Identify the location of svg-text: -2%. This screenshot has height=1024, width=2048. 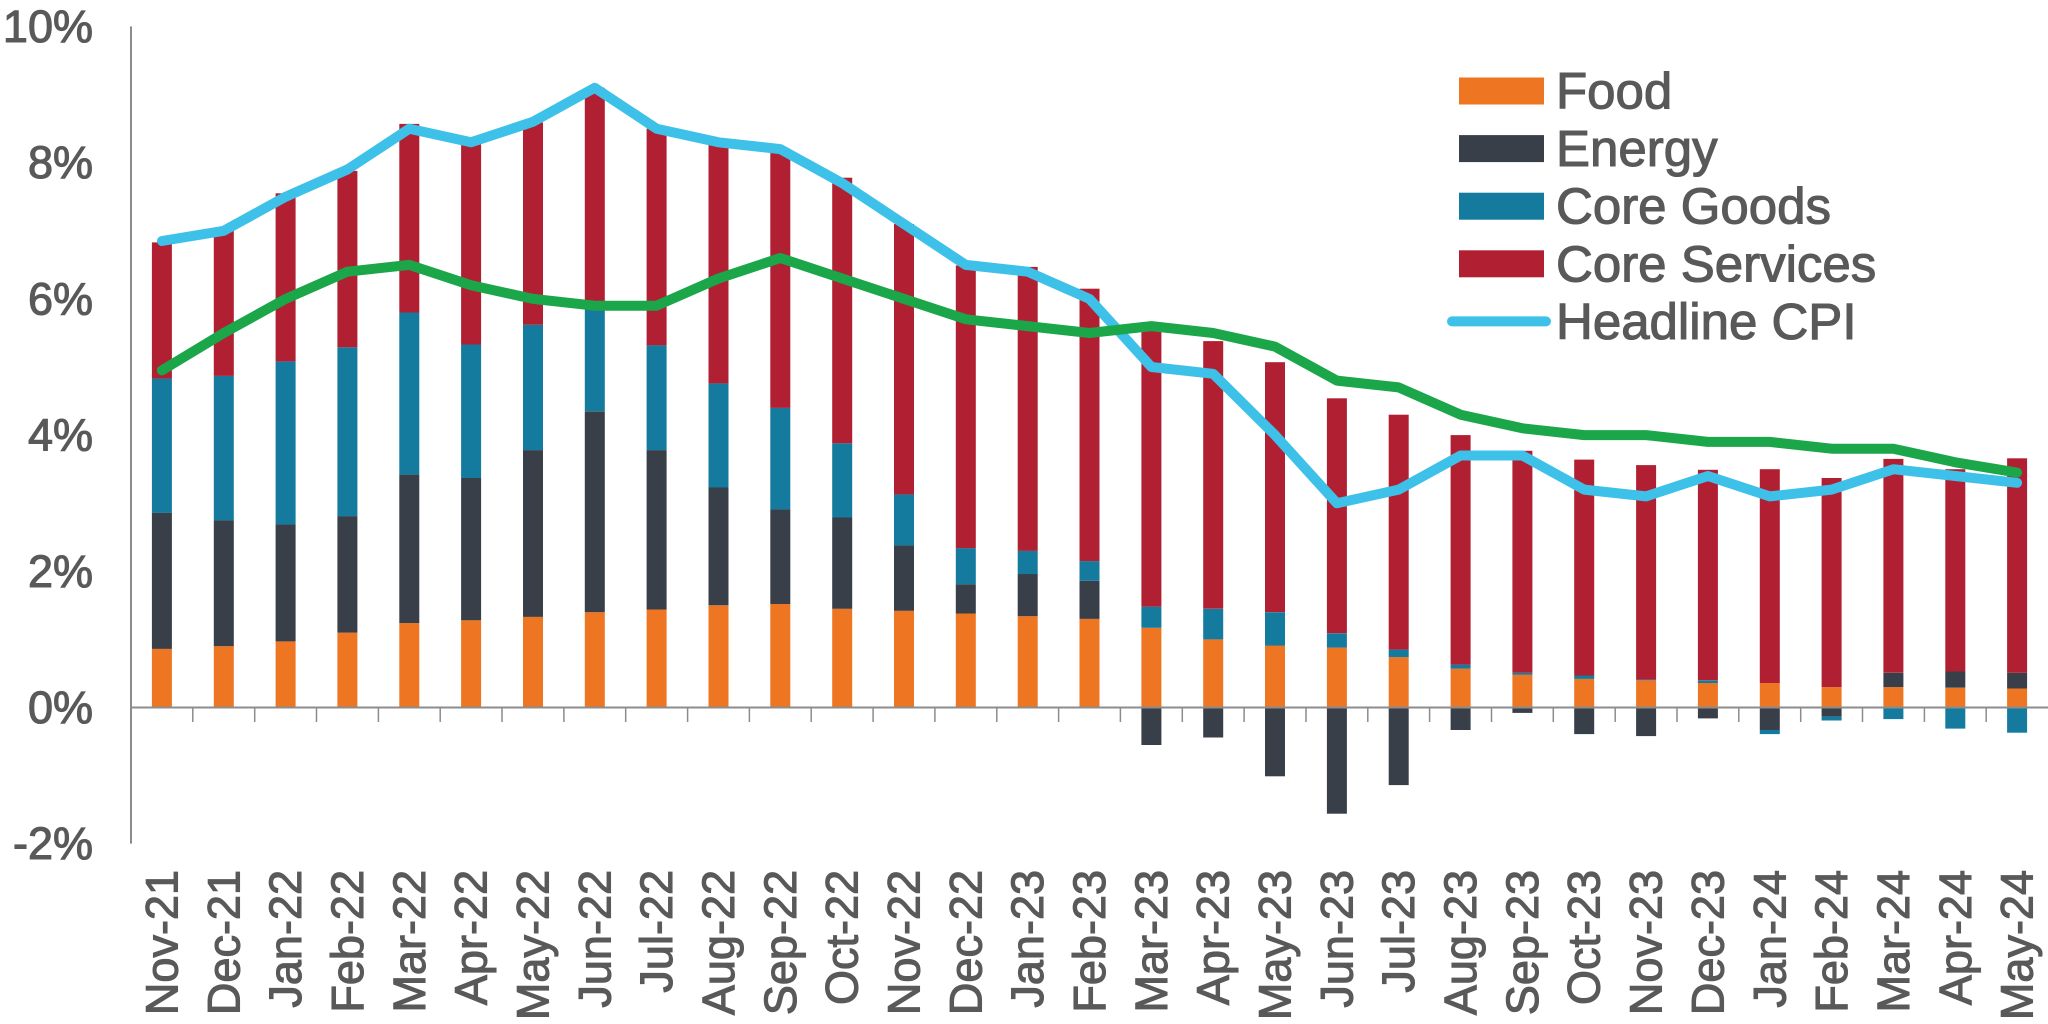
(53, 843).